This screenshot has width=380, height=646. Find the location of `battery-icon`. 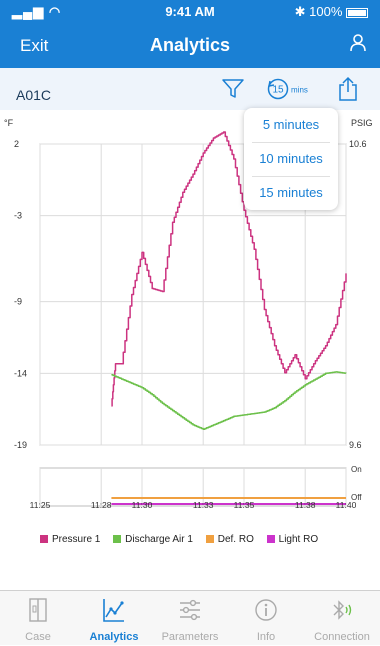

battery-icon is located at coordinates (357, 12).